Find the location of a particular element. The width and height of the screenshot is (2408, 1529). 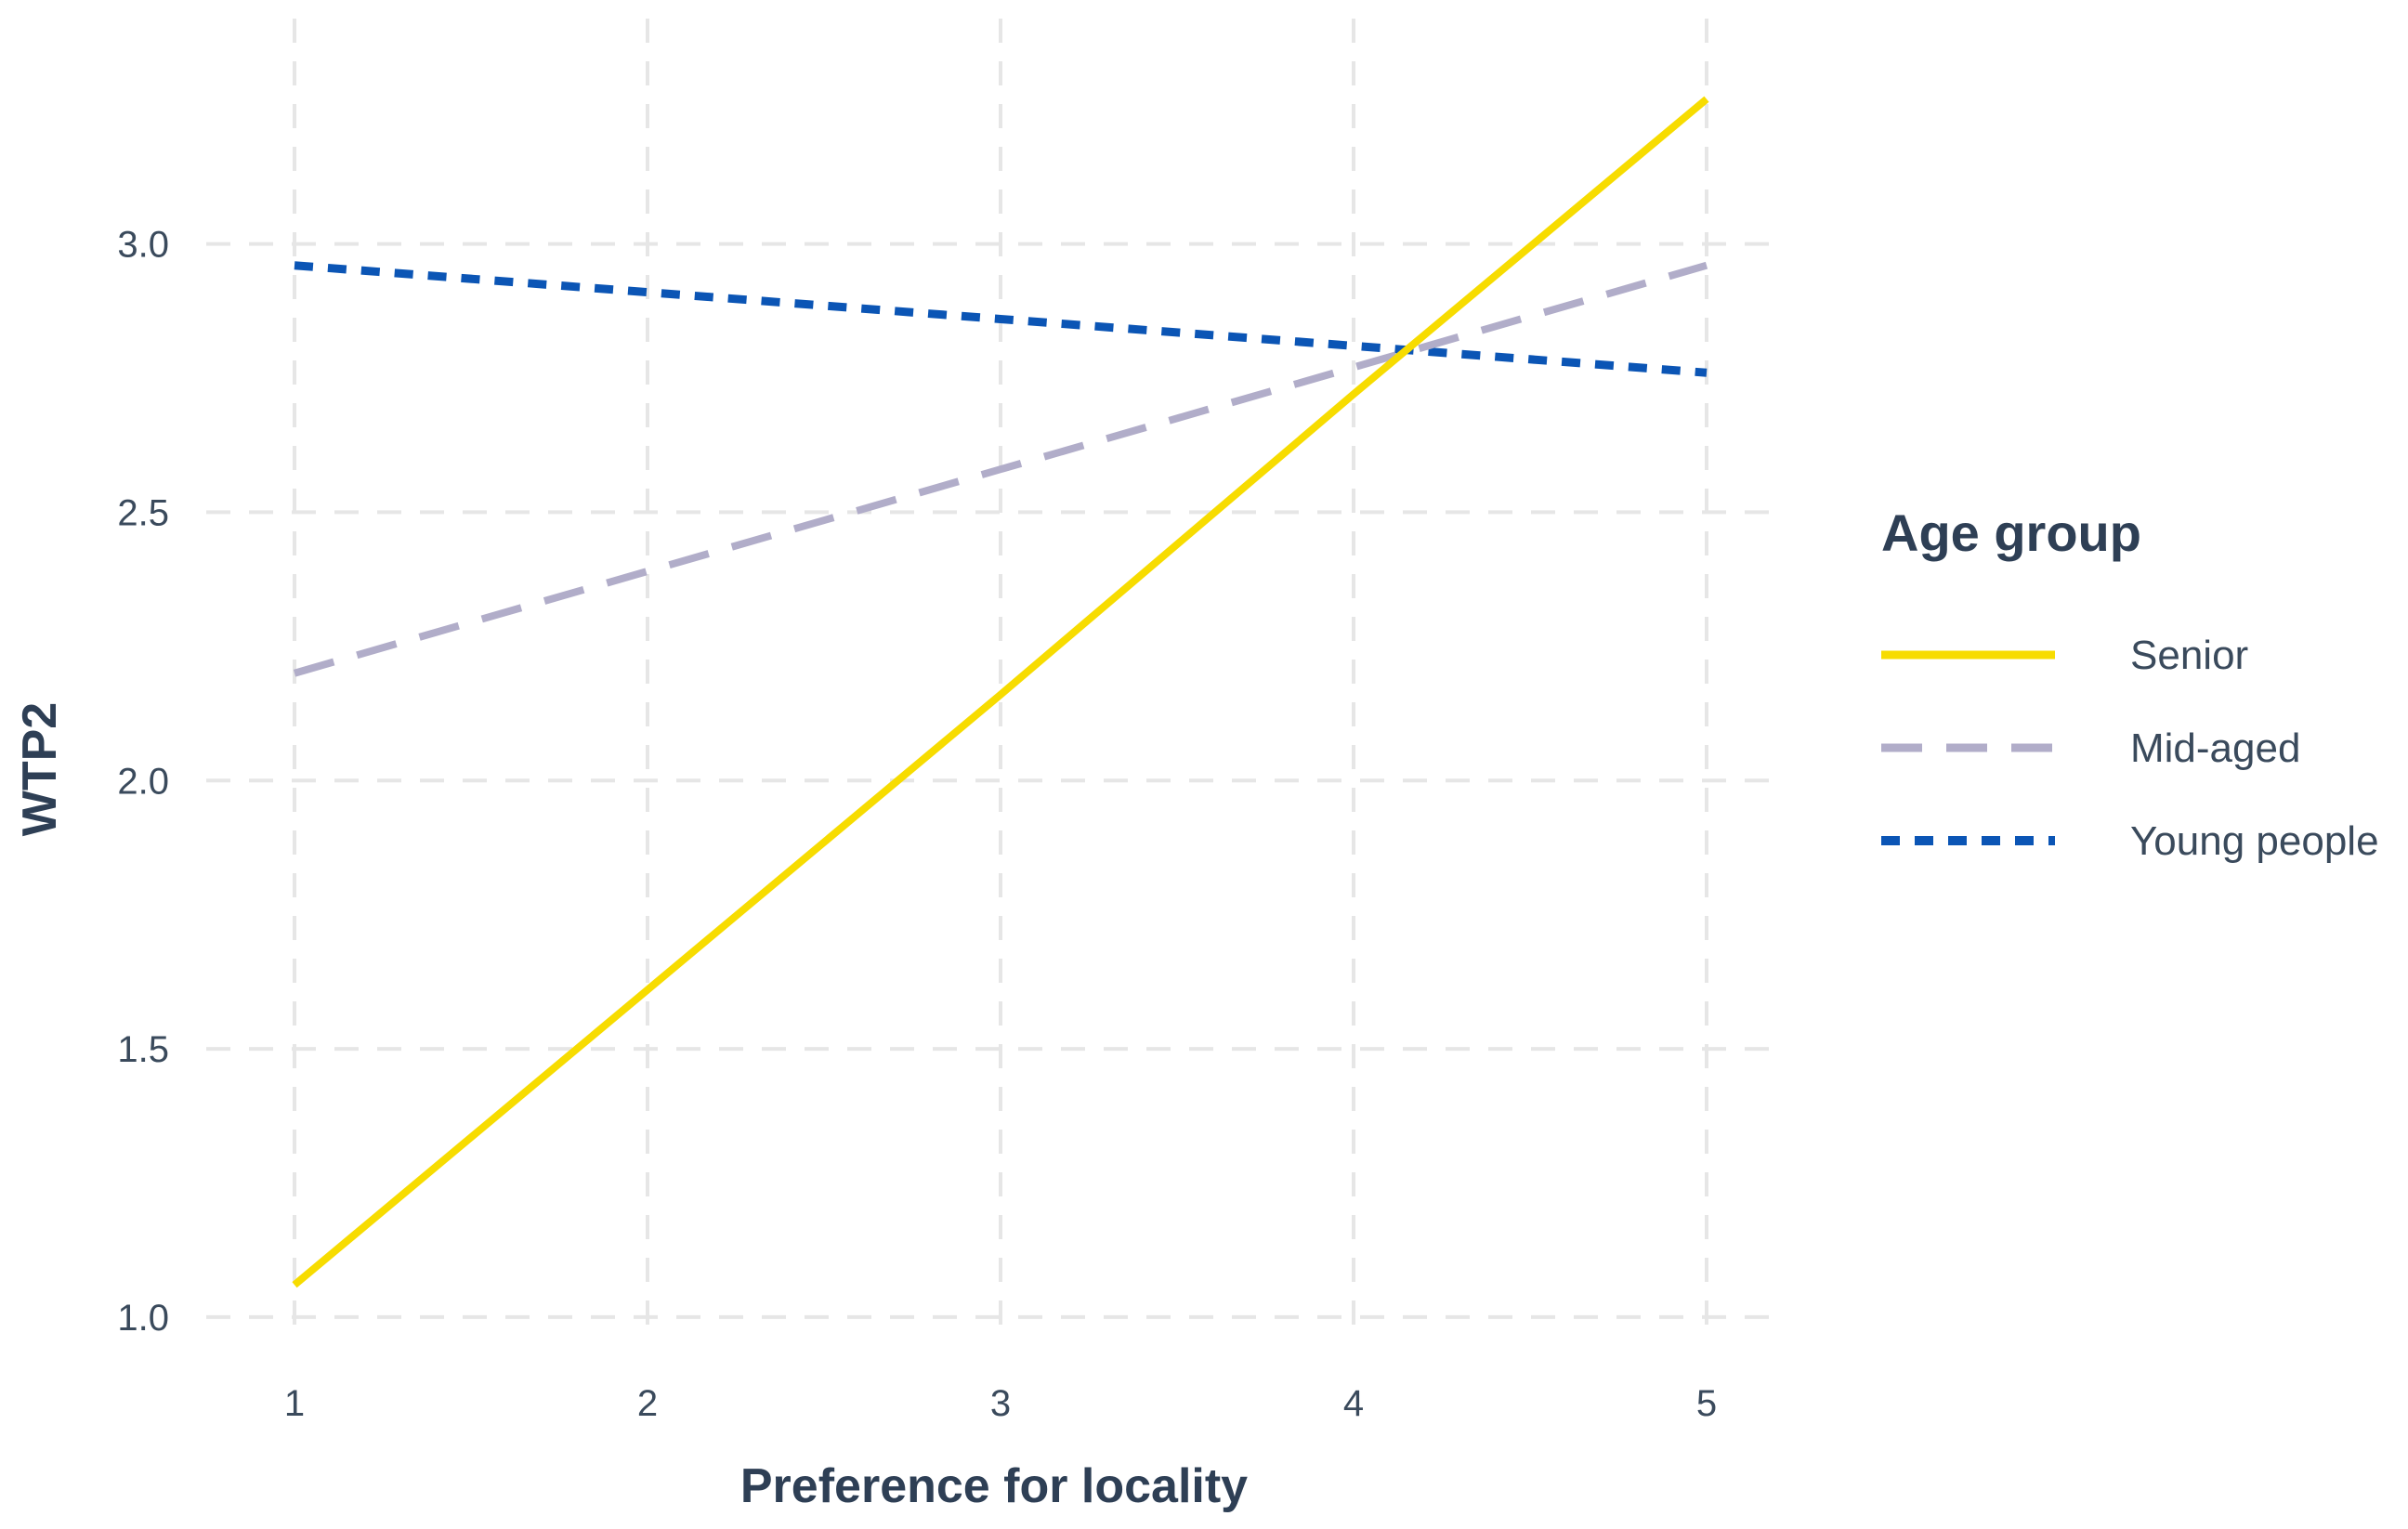

legend-label: Senior is located at coordinates (2189, 655).